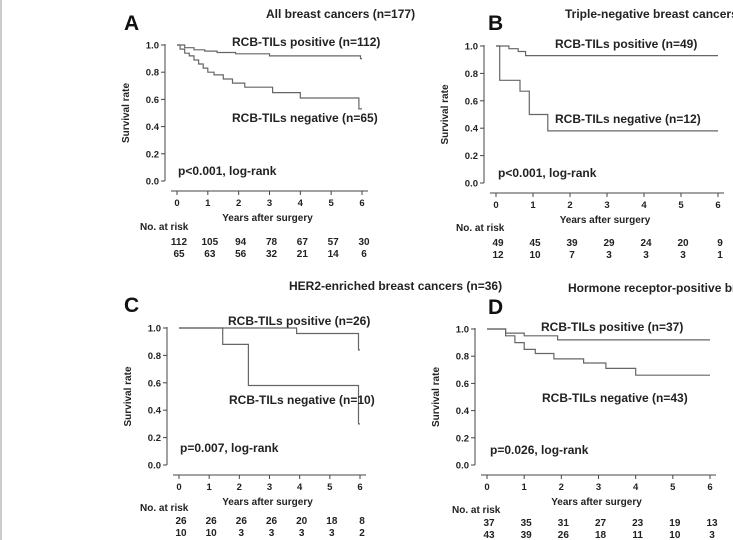  I want to click on panel-title: All breast cancers (n=177), so click(340, 14).